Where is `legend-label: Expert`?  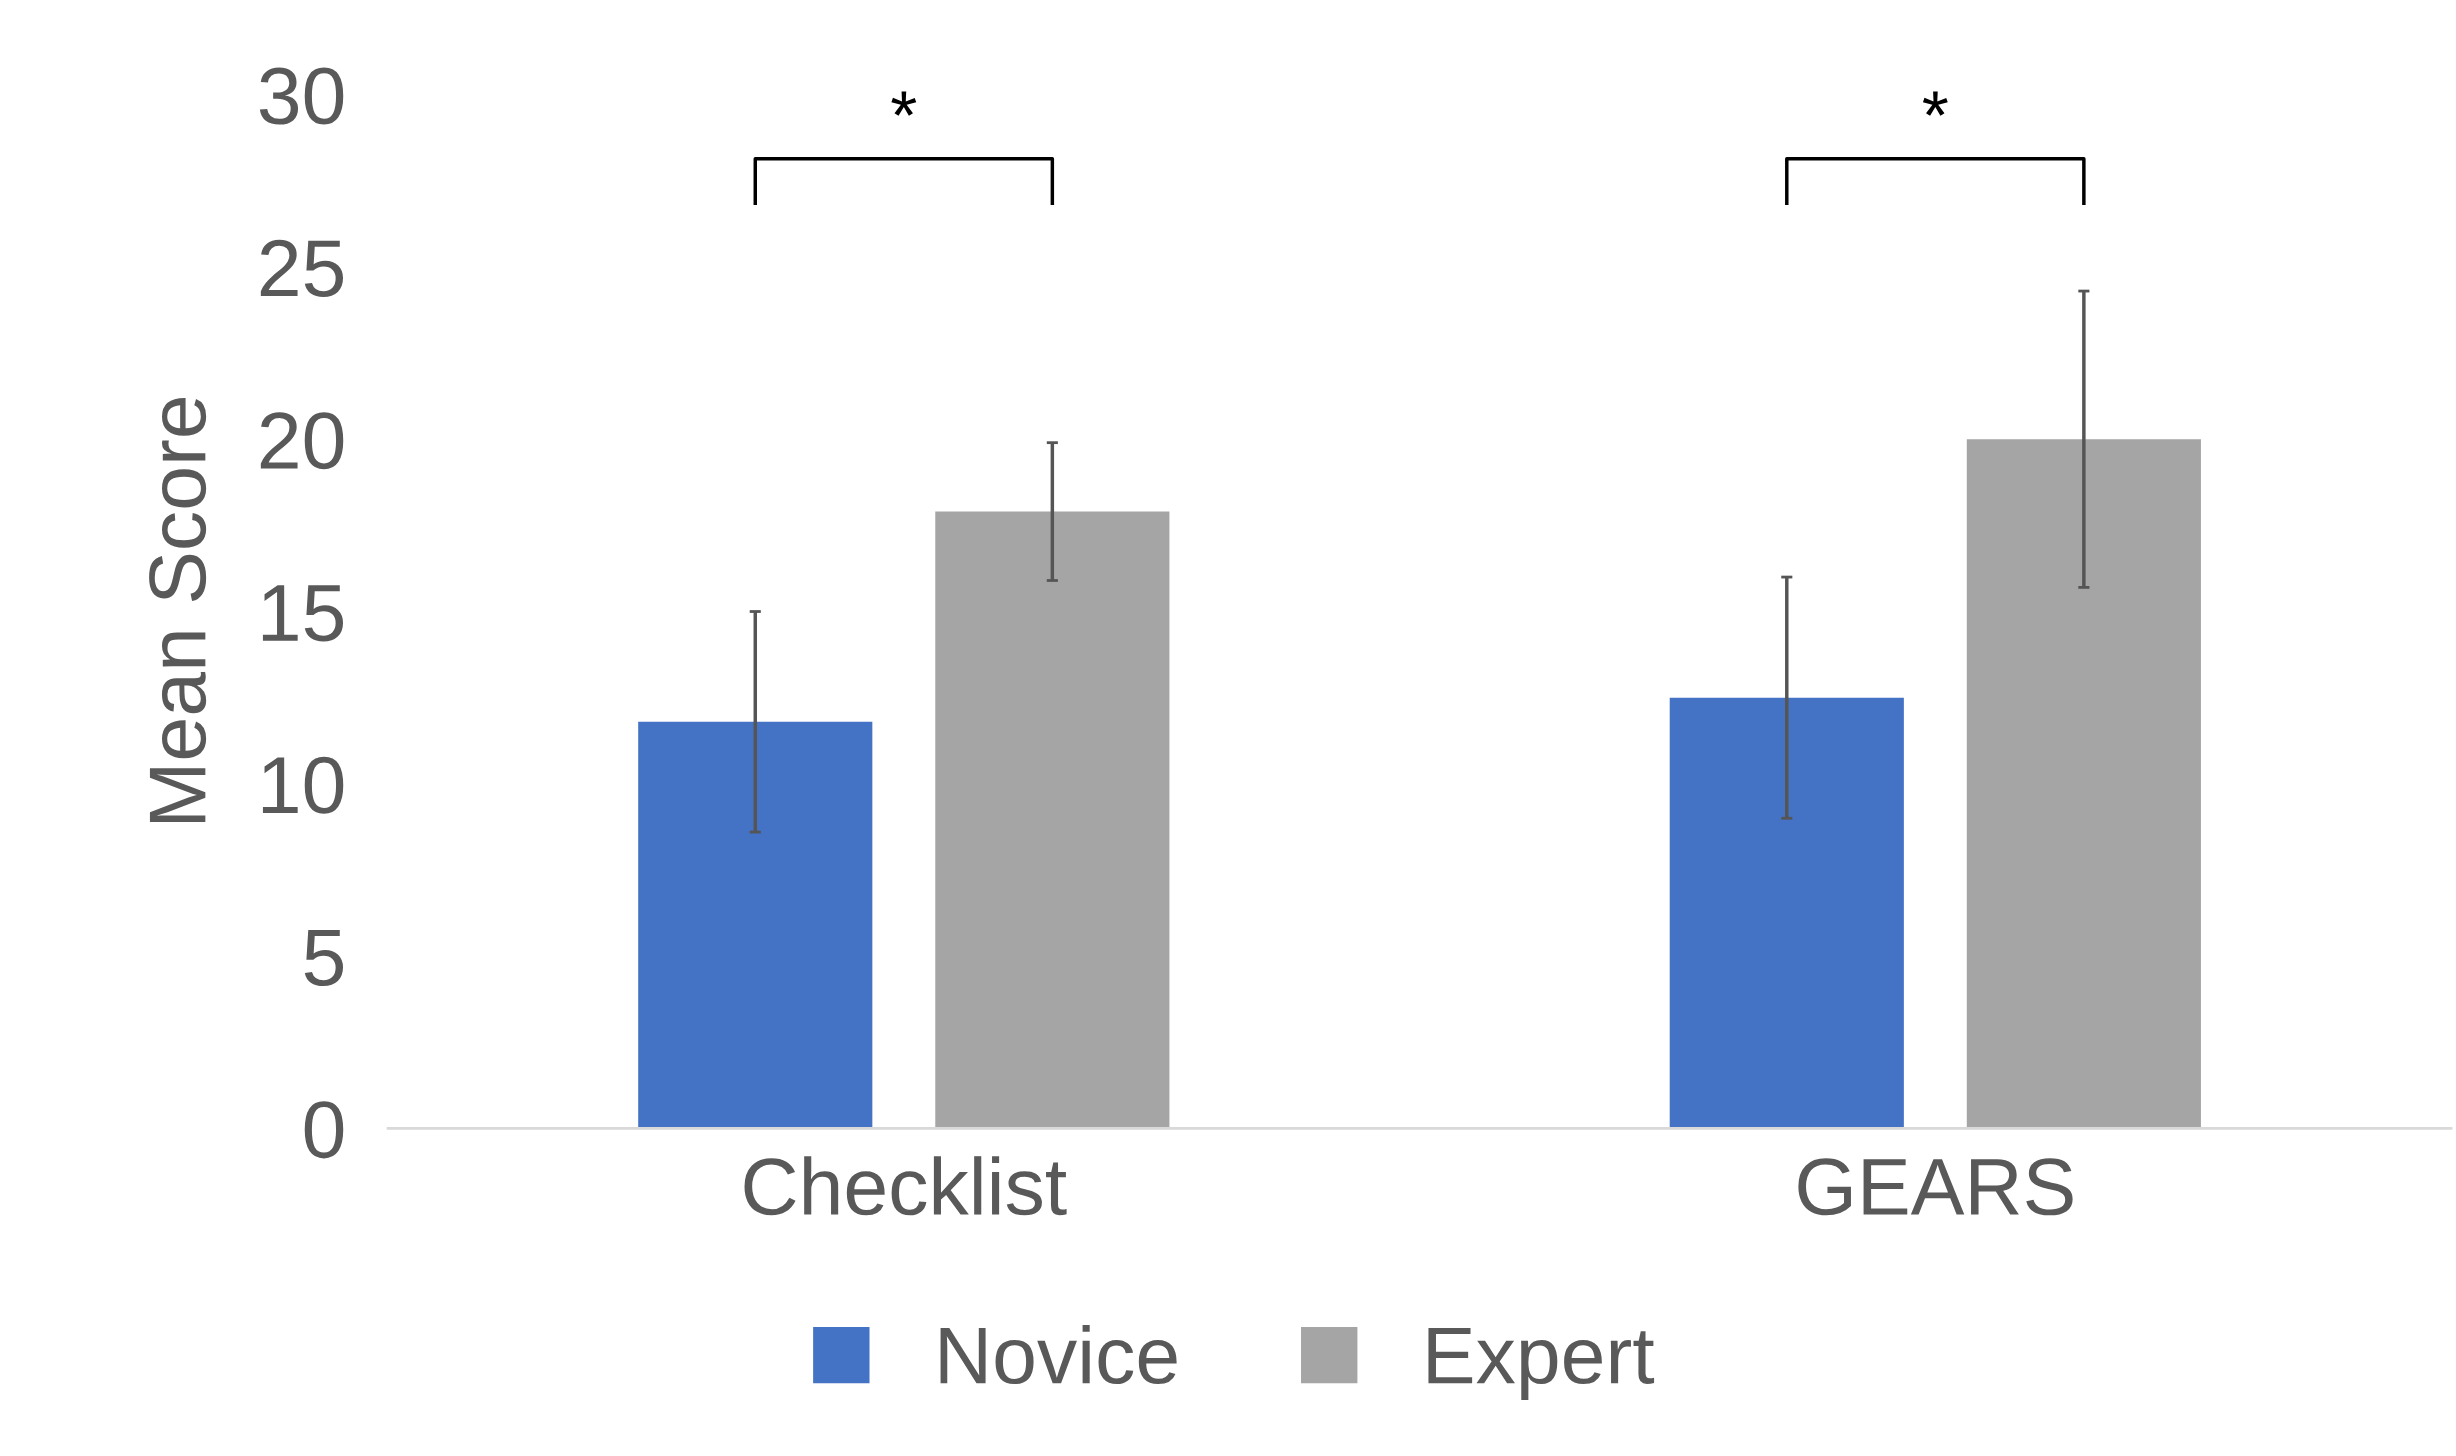 legend-label: Expert is located at coordinates (1541, 1364).